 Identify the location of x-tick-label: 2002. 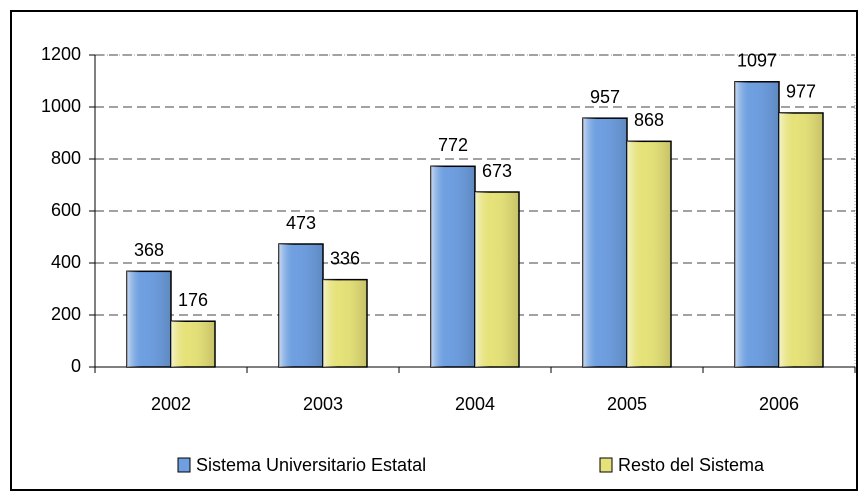
(171, 404).